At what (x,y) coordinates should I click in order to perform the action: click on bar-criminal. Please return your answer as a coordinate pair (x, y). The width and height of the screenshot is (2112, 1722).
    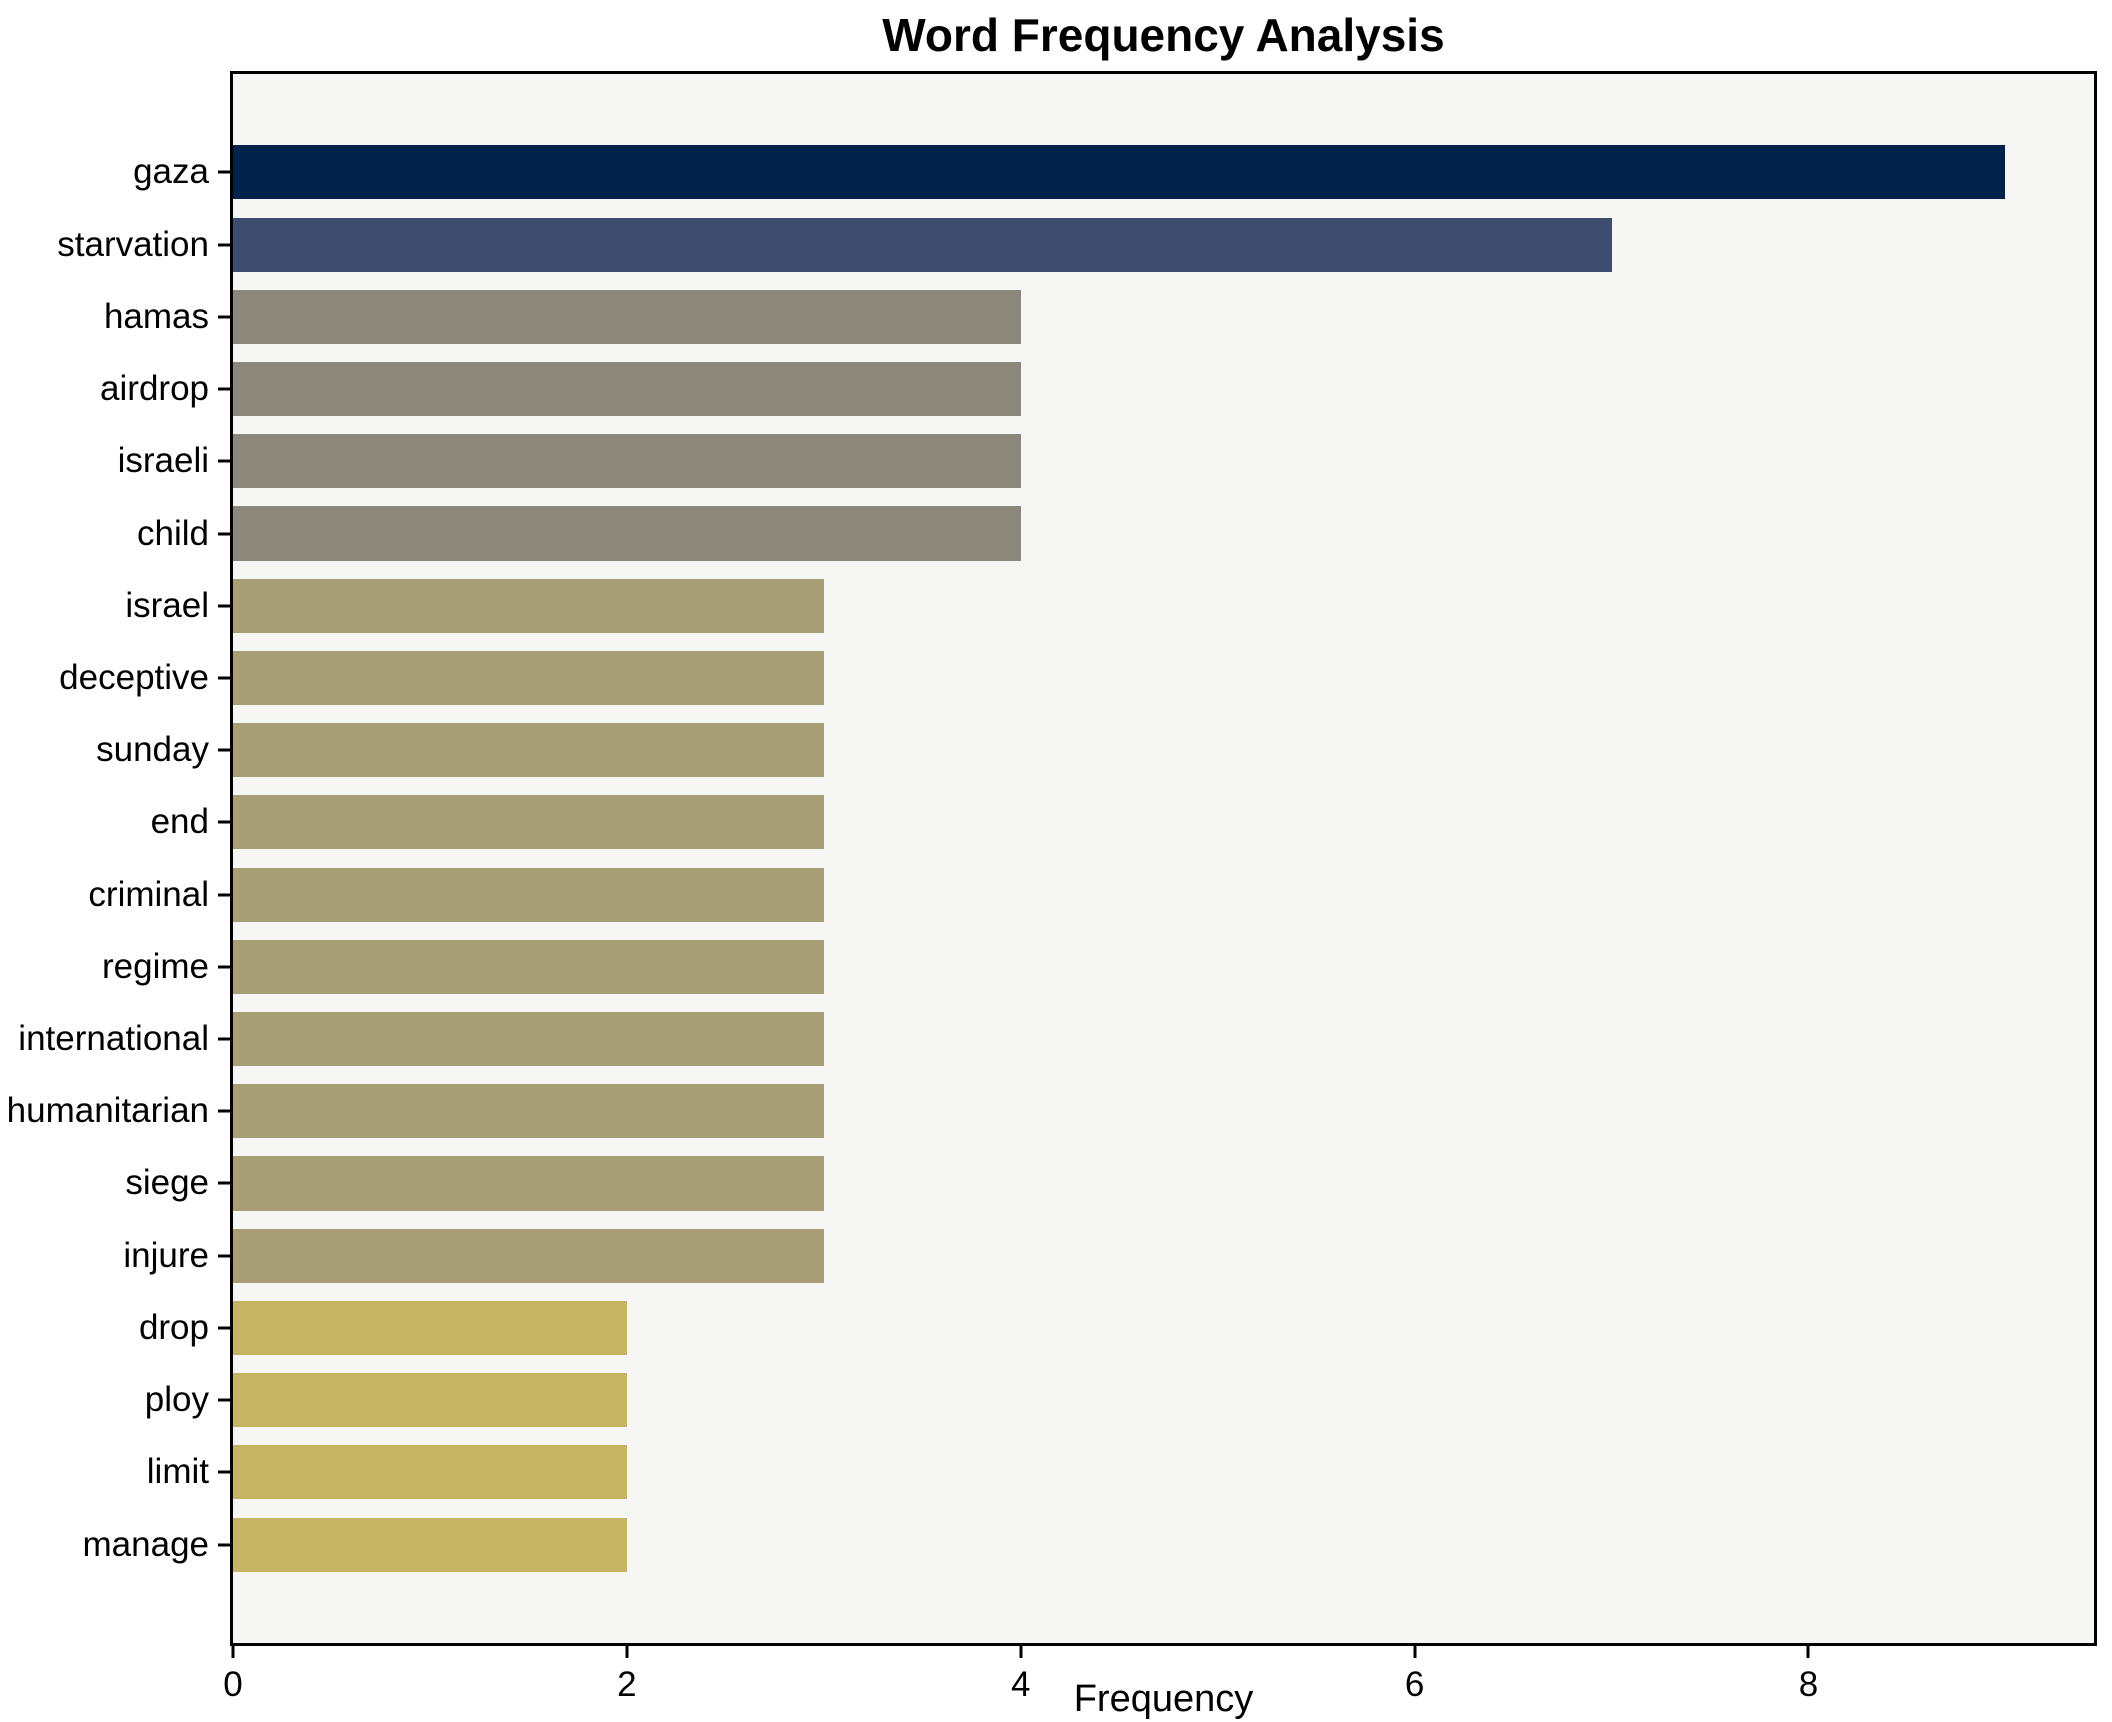
    Looking at the image, I should click on (528, 894).